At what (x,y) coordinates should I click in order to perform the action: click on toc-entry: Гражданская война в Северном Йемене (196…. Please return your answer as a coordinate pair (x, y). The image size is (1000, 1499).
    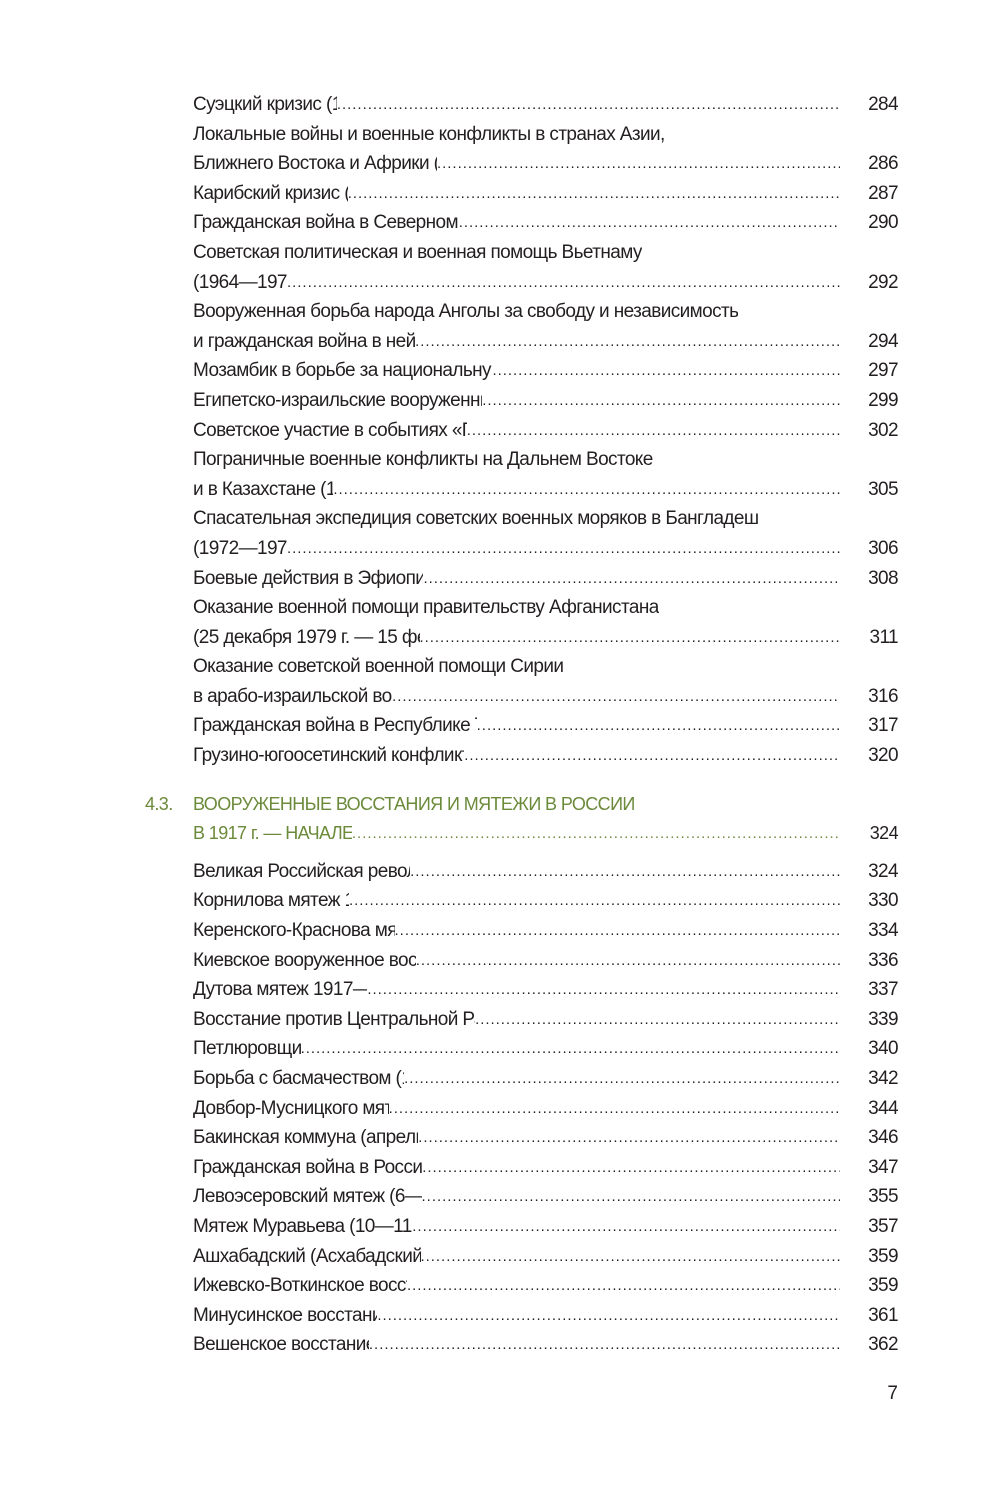
    Looking at the image, I should click on (546, 223).